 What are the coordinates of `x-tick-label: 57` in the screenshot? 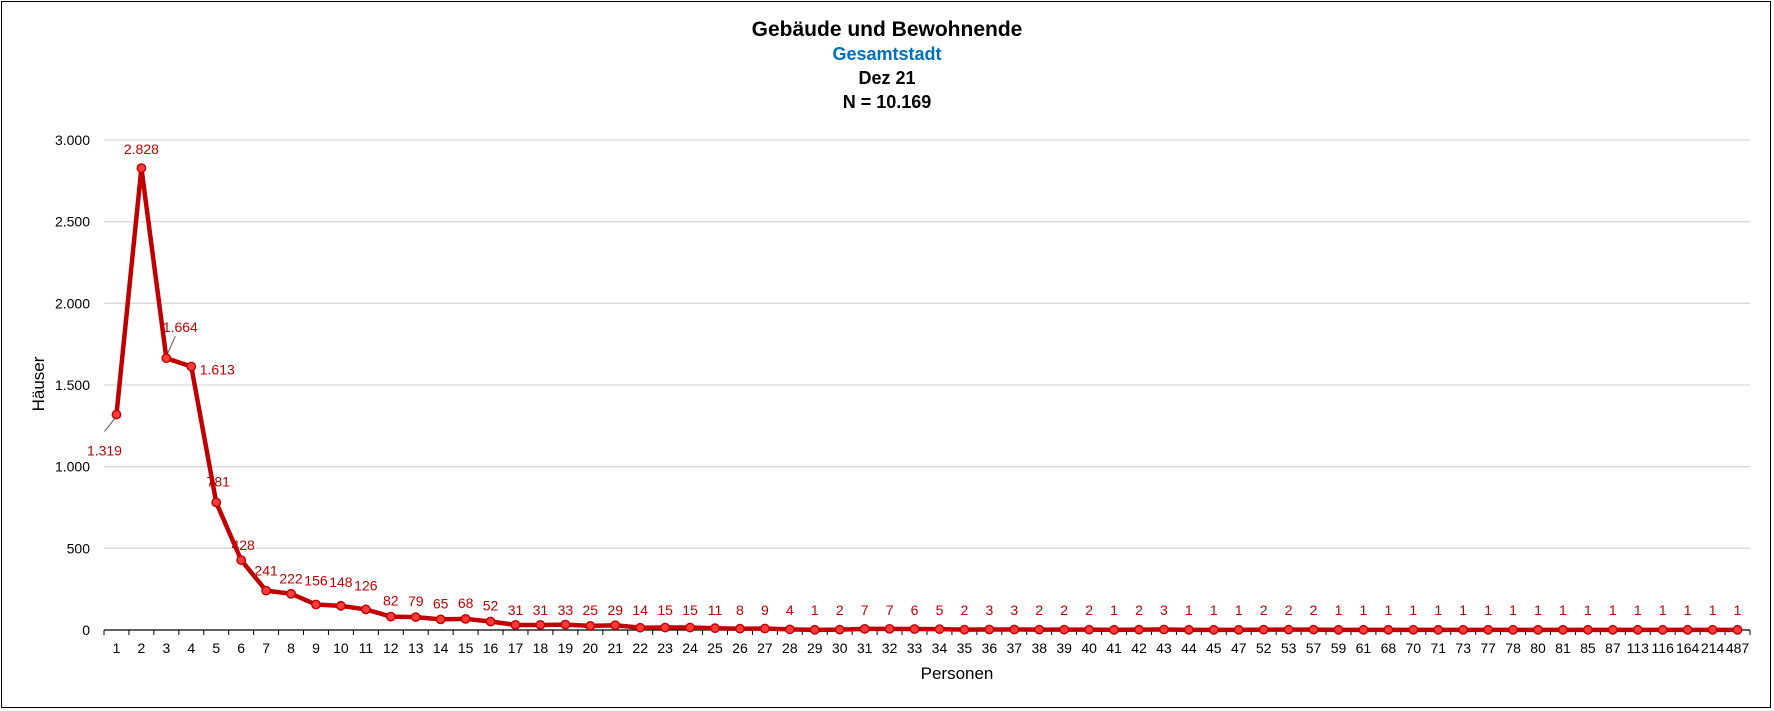 It's located at (1314, 648).